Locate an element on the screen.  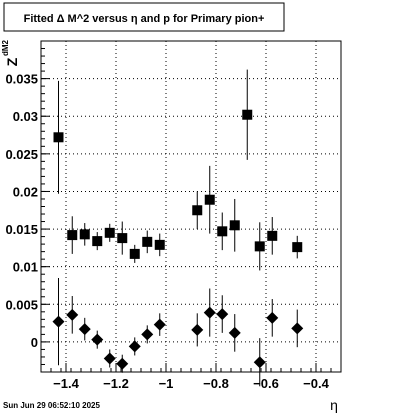
title-box is located at coordinates (144, 17).